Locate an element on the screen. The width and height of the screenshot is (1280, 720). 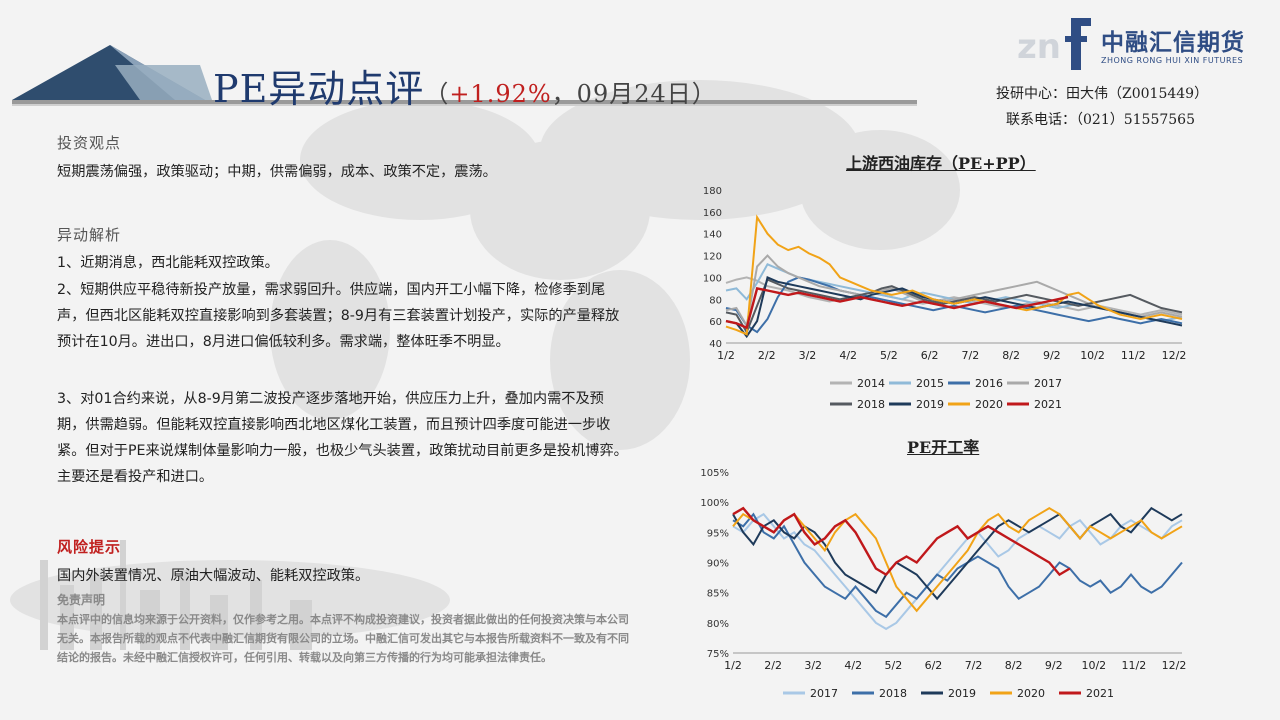
y-tick-label: 75% is located at coordinates (718, 654).